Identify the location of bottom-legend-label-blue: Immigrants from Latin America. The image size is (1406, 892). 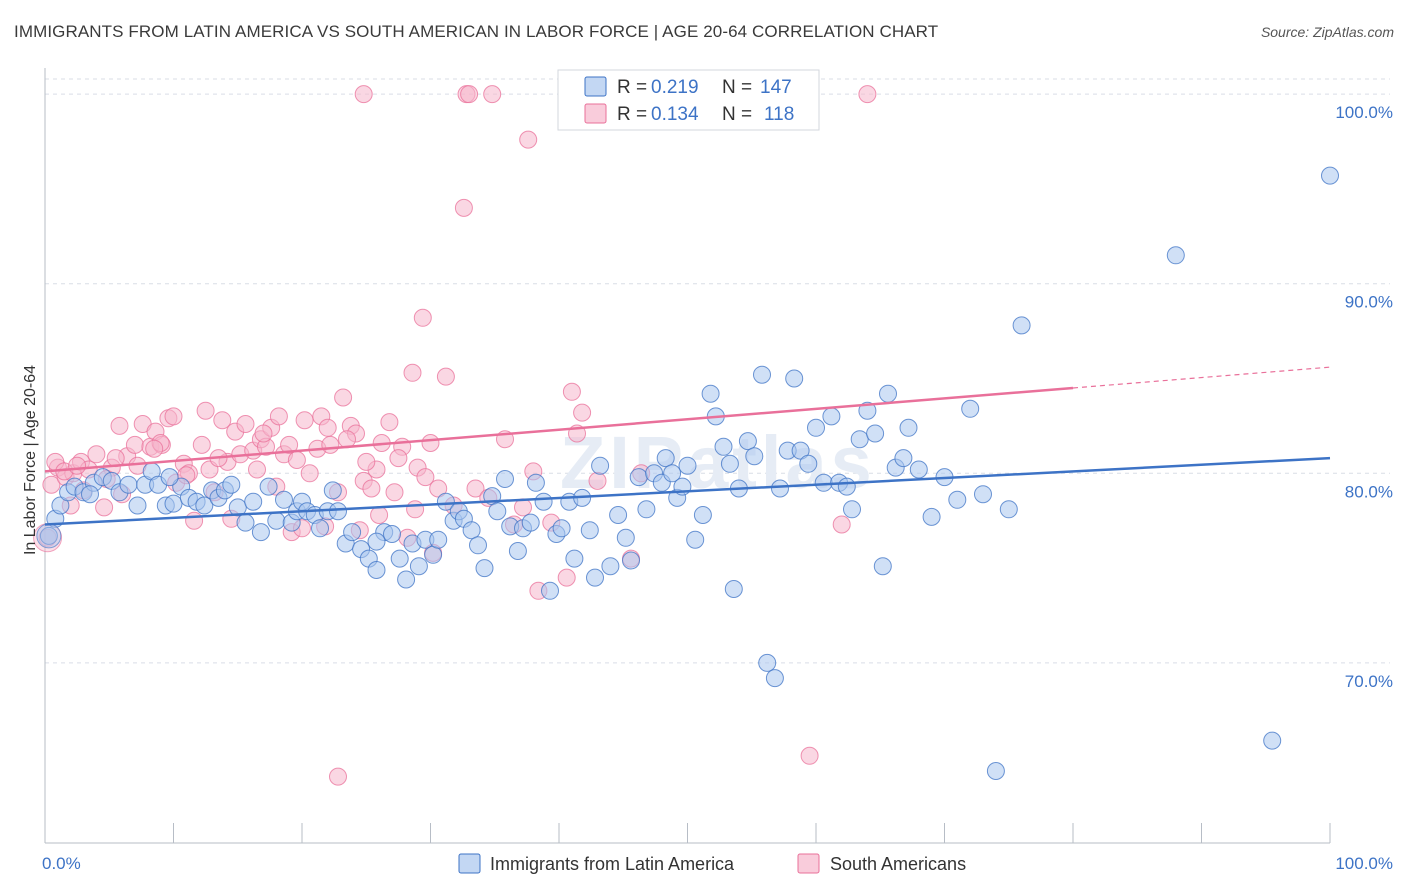
(612, 864).